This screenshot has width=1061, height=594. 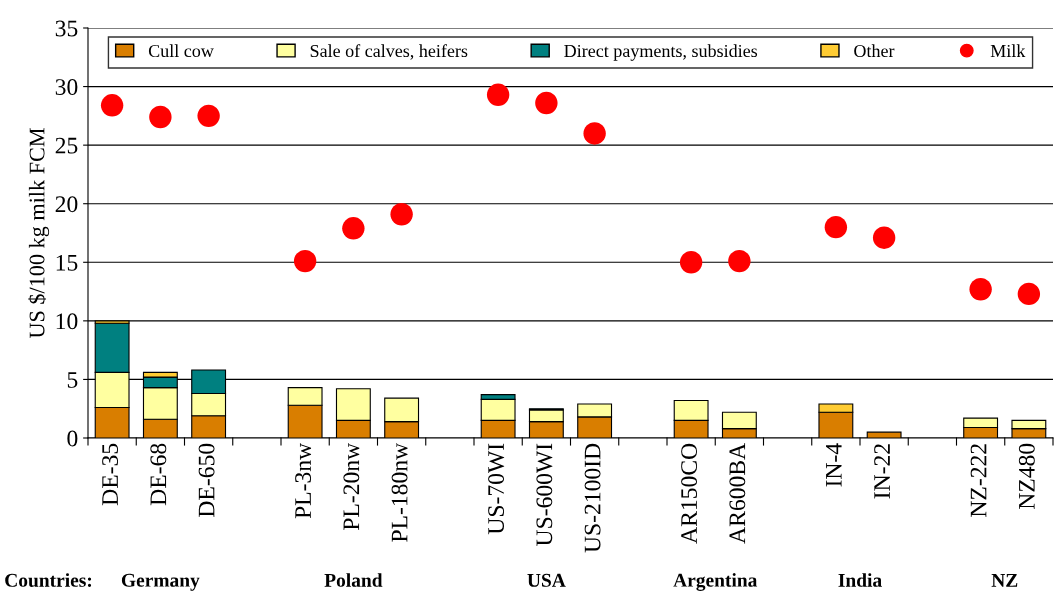 I want to click on x-tick-label: NZ-222, so click(x=978, y=480).